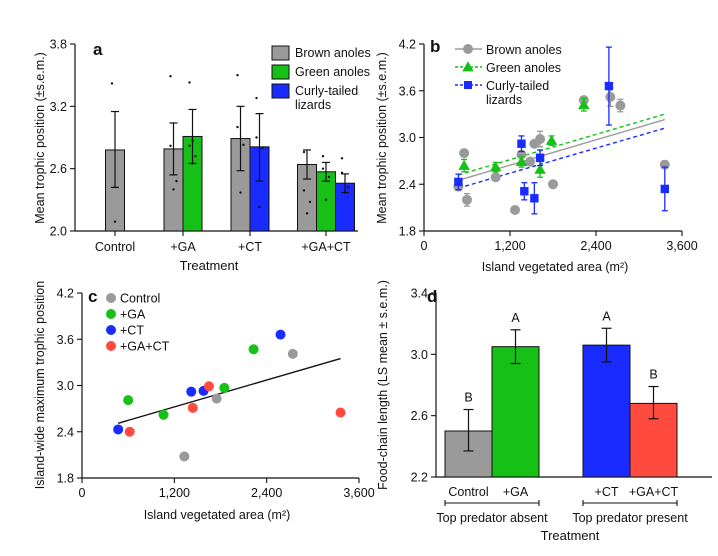 This screenshot has height=556, width=718. What do you see at coordinates (435, 46) in the screenshot?
I see `b-panel-letter: b` at bounding box center [435, 46].